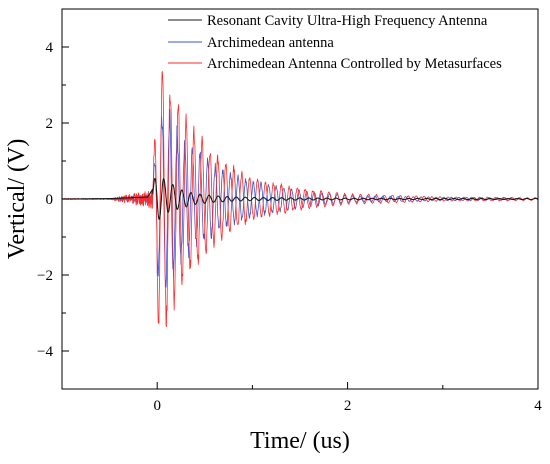 The width and height of the screenshot is (550, 464). I want to click on y-tick-label: −2, so click(45, 276).